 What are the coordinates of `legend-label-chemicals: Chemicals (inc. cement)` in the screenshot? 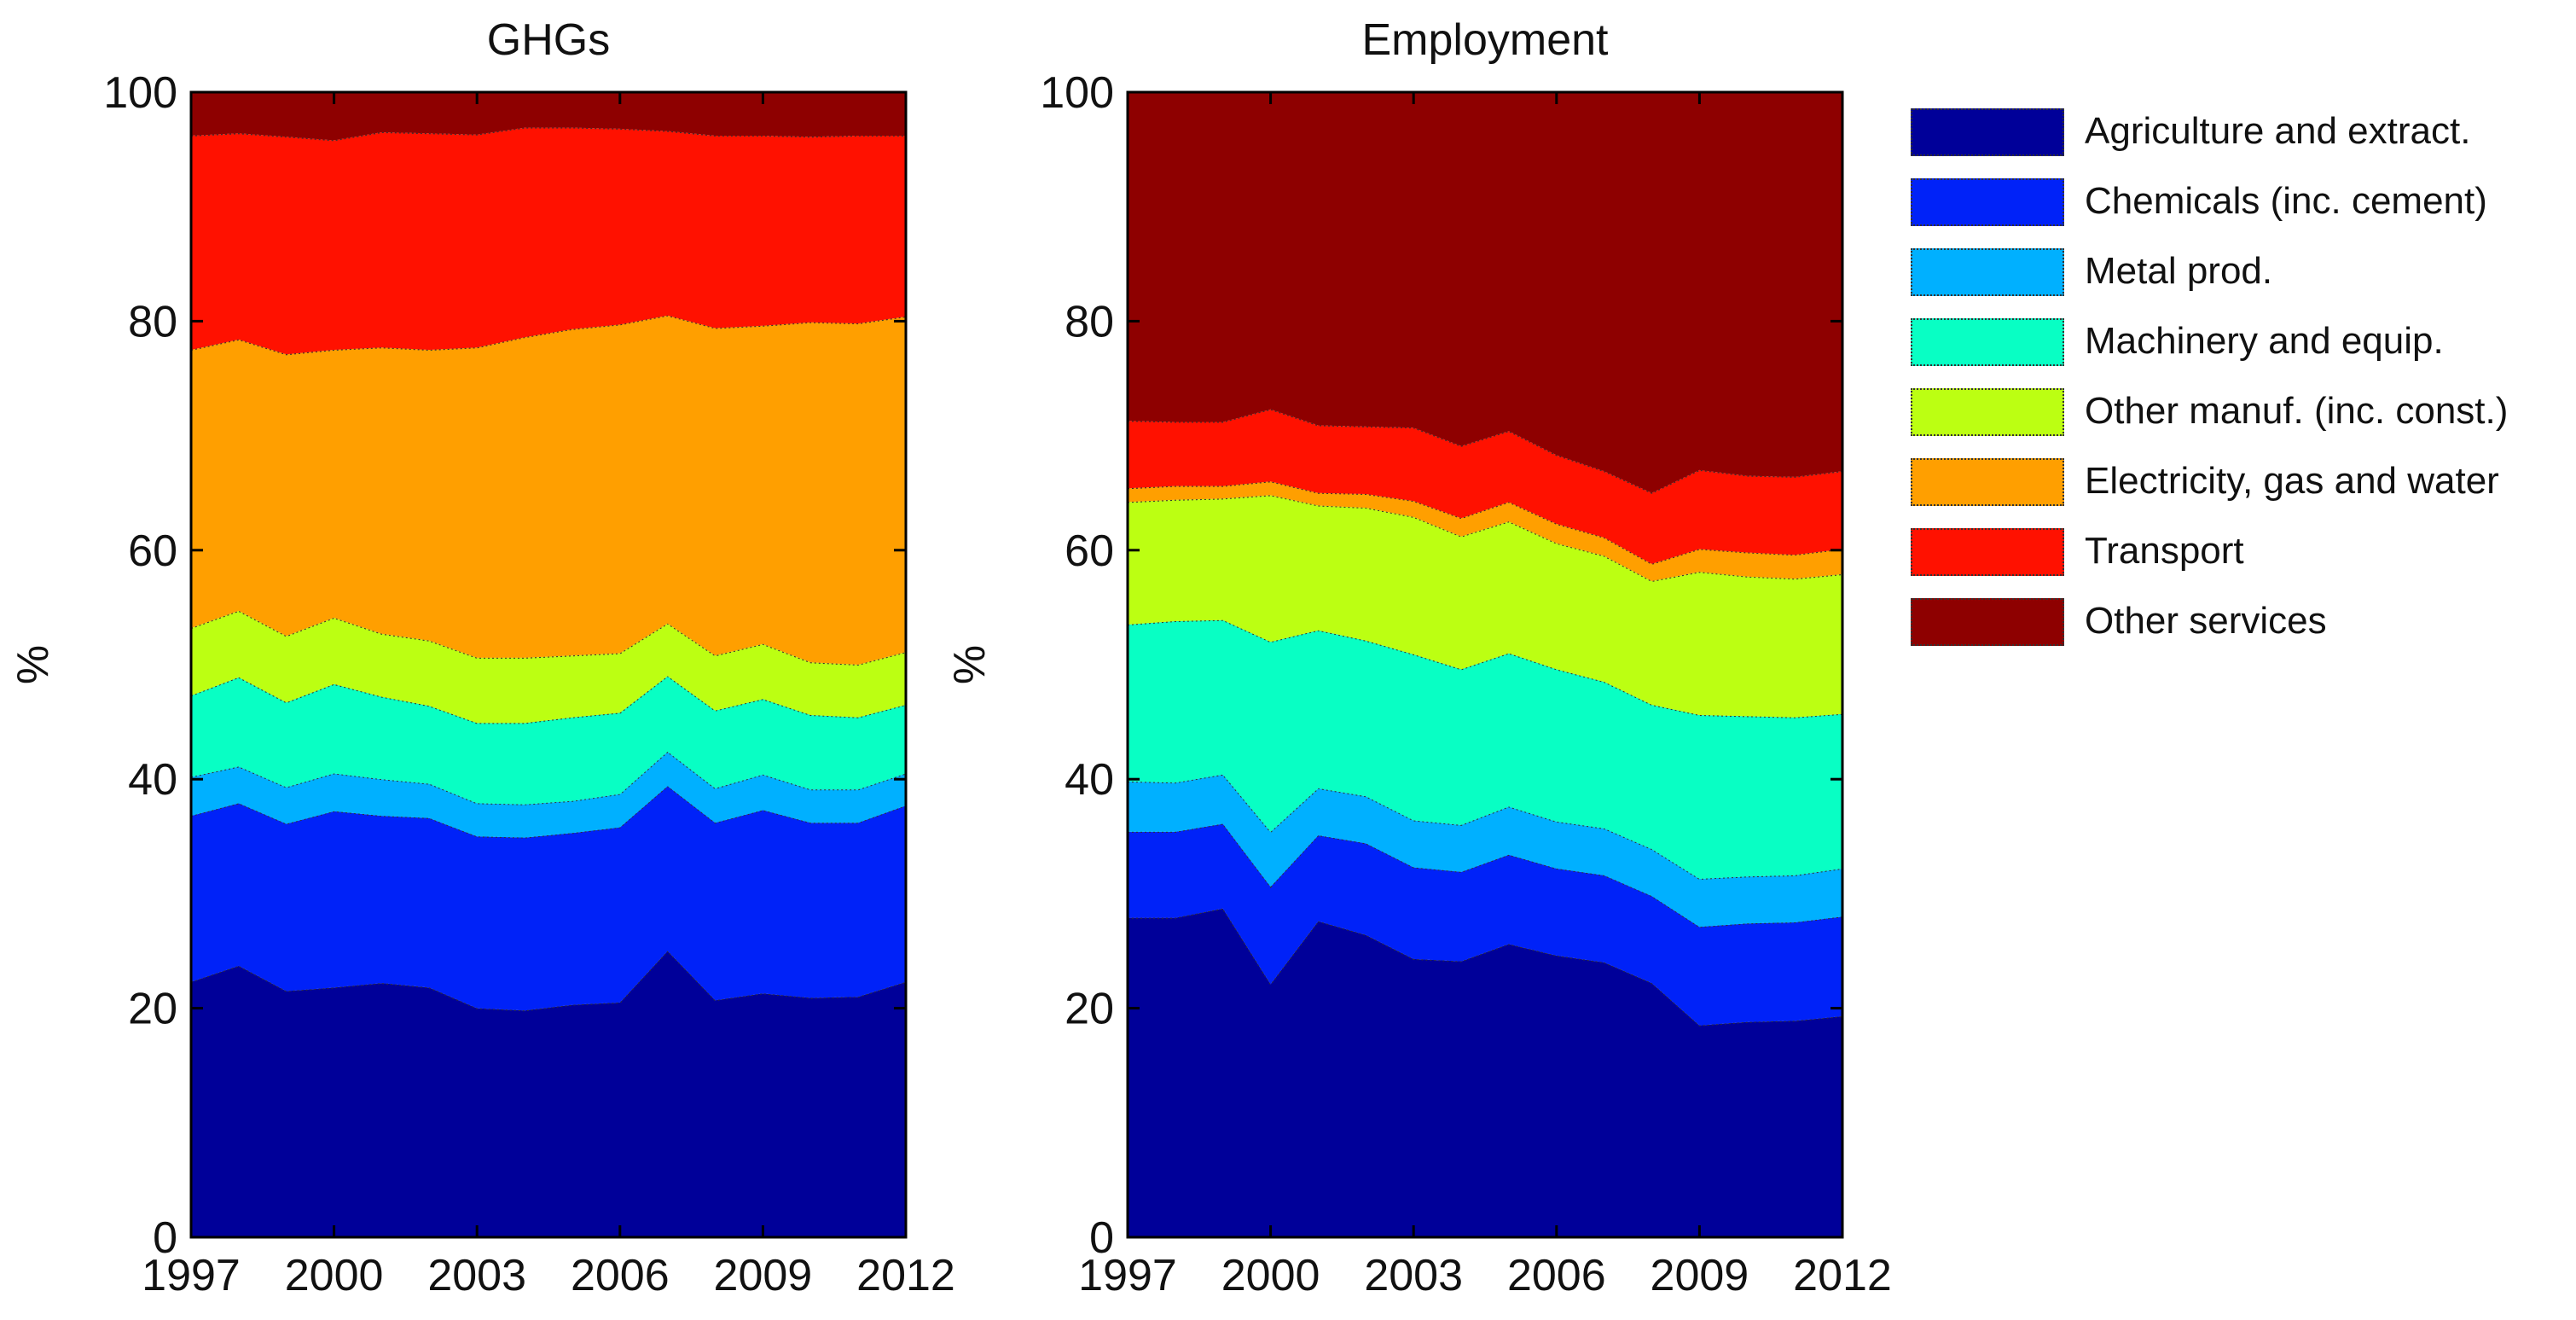 It's located at (2286, 201).